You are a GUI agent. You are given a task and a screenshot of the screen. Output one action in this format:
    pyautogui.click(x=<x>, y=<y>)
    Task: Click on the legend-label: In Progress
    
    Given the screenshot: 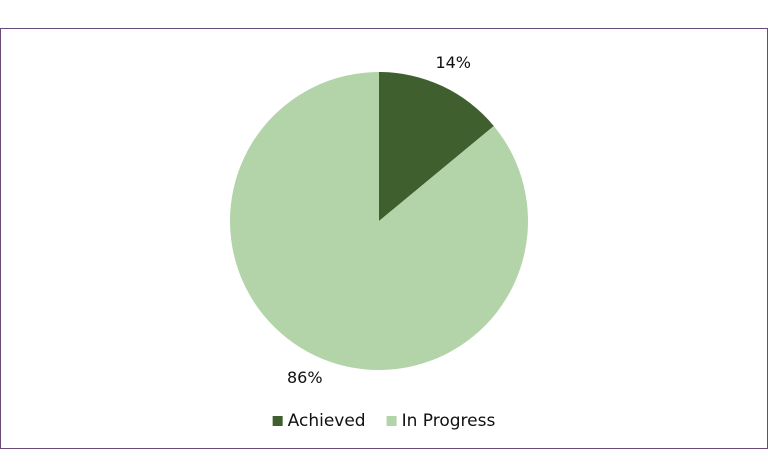 What is the action you would take?
    pyautogui.click(x=449, y=421)
    